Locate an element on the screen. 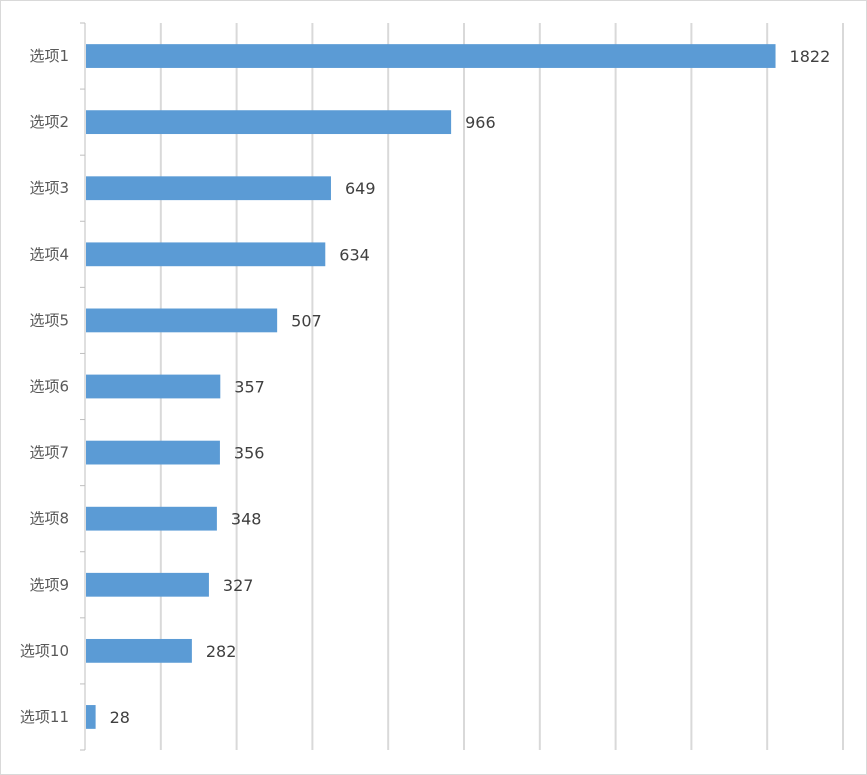 The width and height of the screenshot is (867, 775). data-label: 348 is located at coordinates (246, 519).